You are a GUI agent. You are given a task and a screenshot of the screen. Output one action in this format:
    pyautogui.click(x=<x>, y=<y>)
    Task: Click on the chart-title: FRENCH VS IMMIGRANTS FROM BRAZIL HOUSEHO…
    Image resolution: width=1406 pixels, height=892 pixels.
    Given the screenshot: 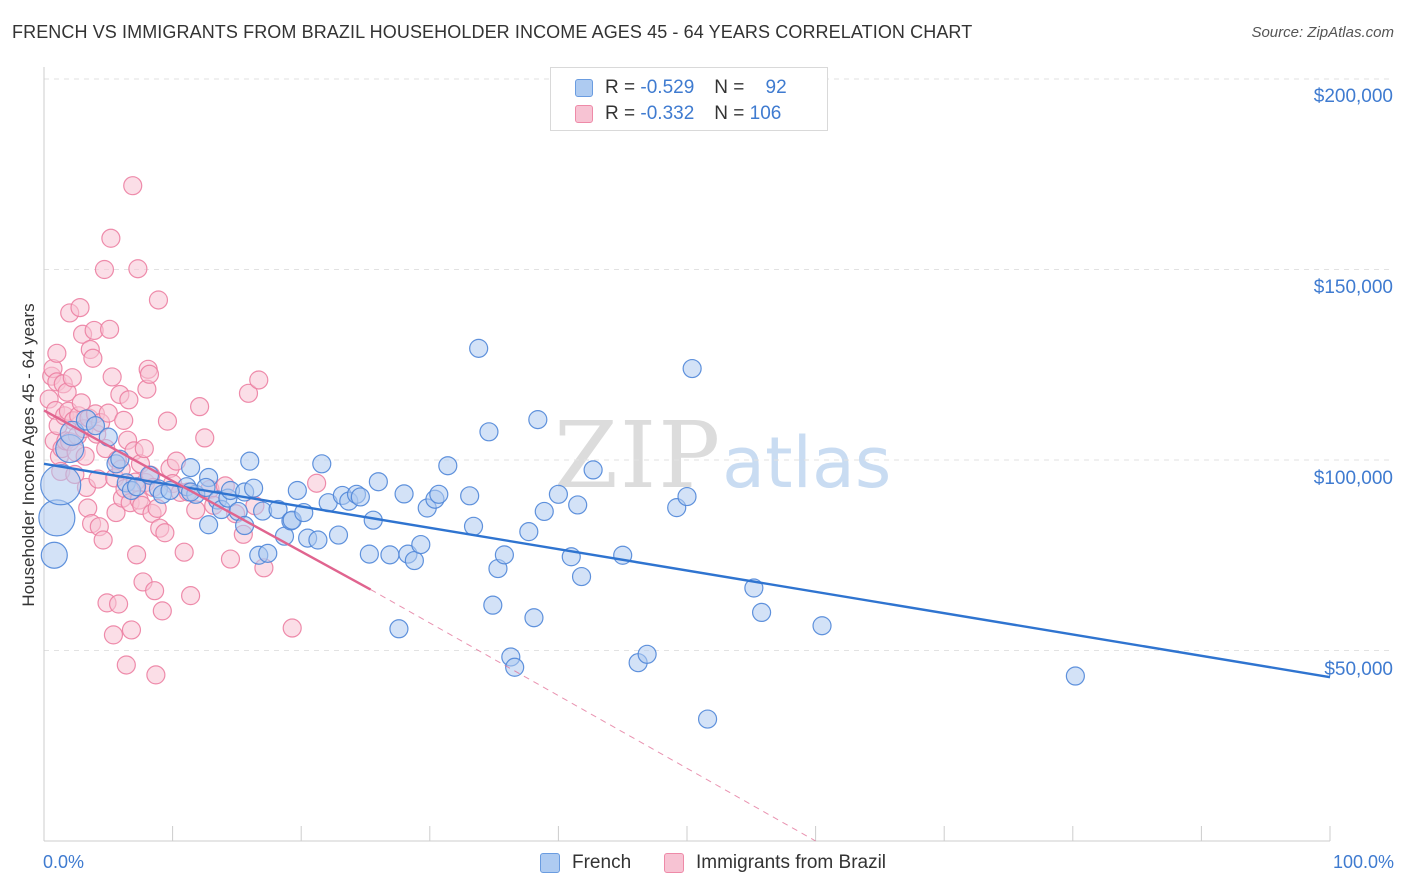 What is the action you would take?
    pyautogui.click(x=492, y=32)
    